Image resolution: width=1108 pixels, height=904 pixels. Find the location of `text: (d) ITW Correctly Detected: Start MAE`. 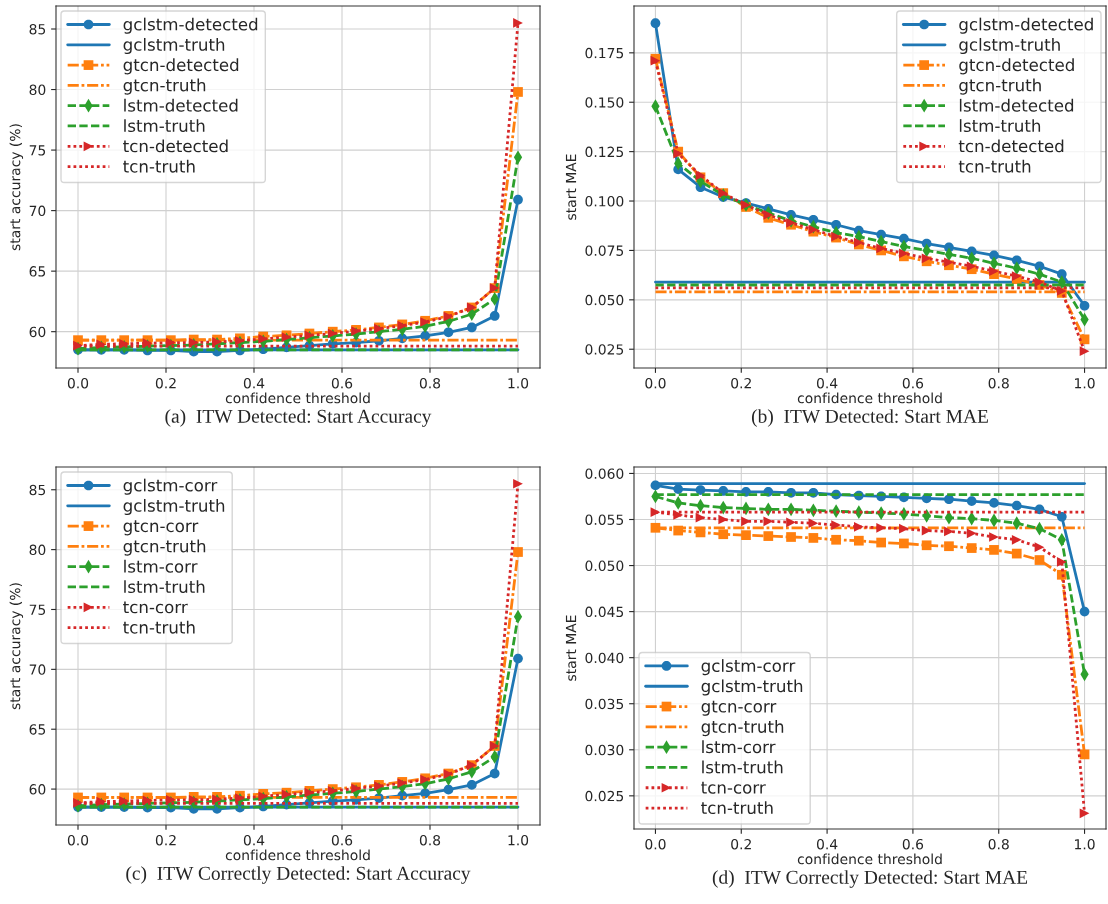

text: (d) ITW Correctly Detected: Start MAE is located at coordinates (870, 879).